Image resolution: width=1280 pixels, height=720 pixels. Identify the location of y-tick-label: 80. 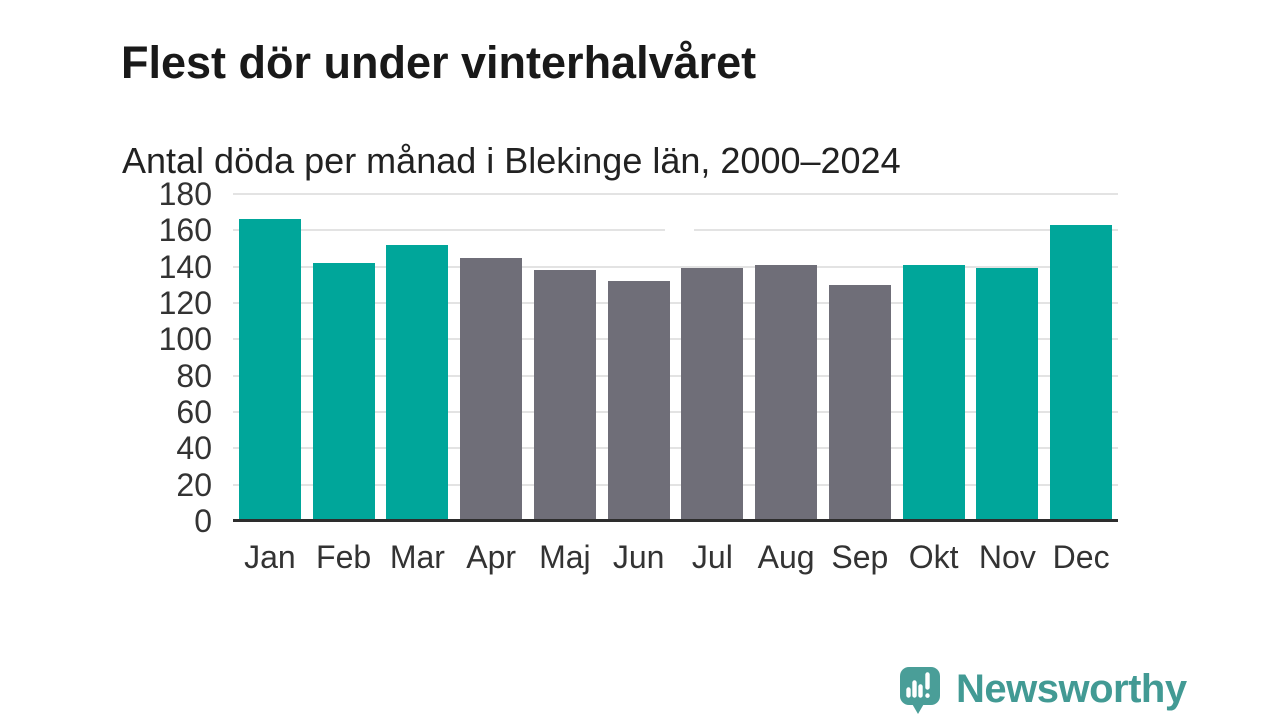
(194, 375).